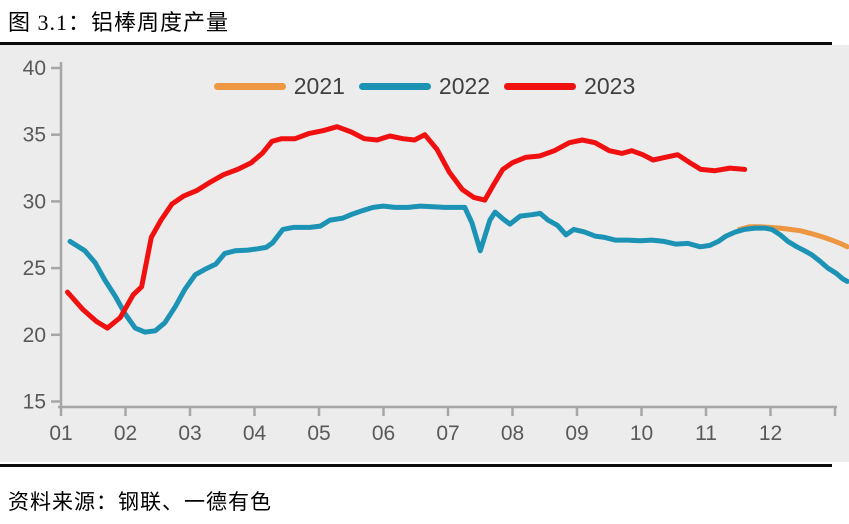 The width and height of the screenshot is (849, 524). Describe the element at coordinates (641, 433) in the screenshot. I see `x-axis-tick-label: 10` at that location.